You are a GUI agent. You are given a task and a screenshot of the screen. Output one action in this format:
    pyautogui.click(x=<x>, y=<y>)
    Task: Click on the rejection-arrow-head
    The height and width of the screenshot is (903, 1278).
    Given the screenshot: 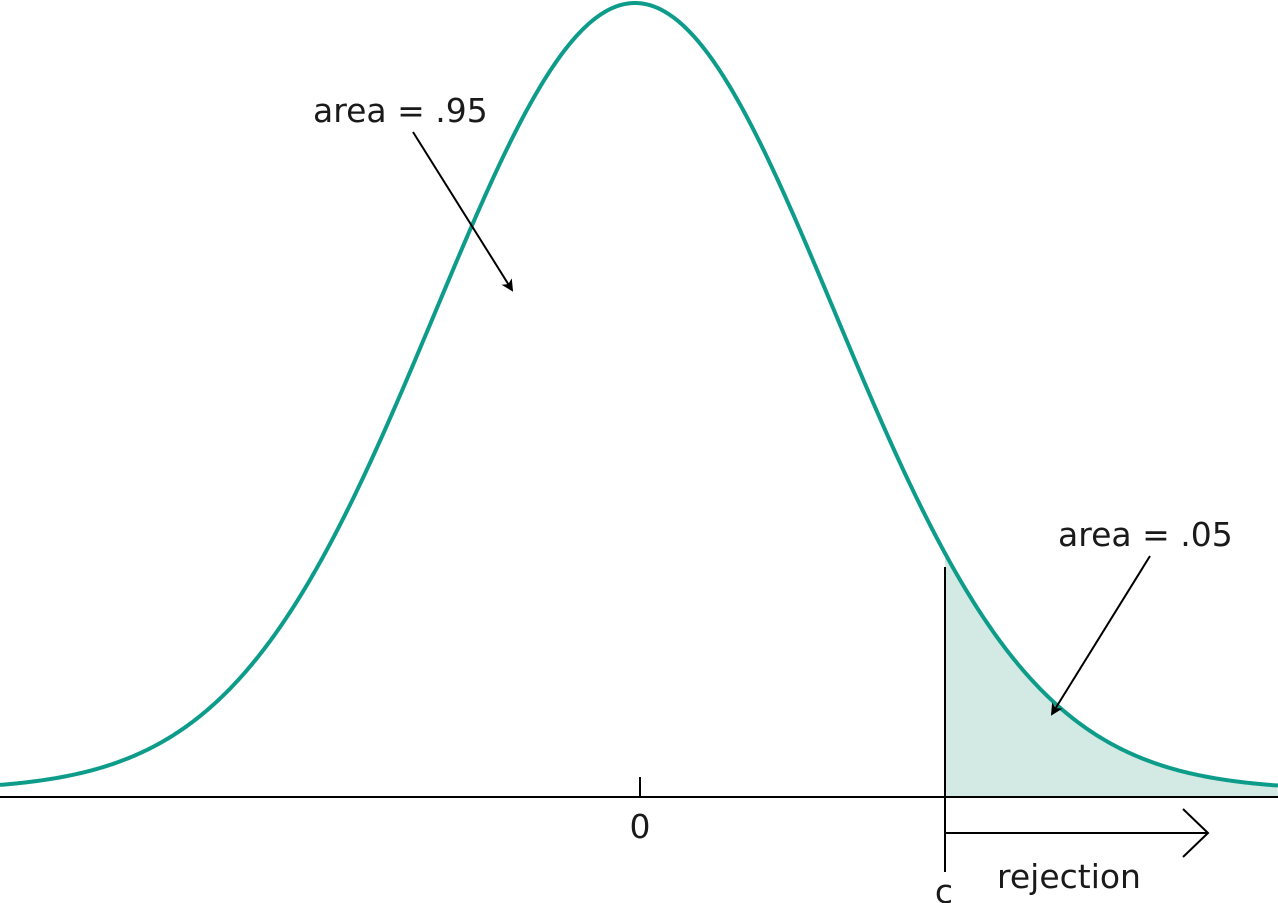 What is the action you would take?
    pyautogui.click(x=1196, y=833)
    